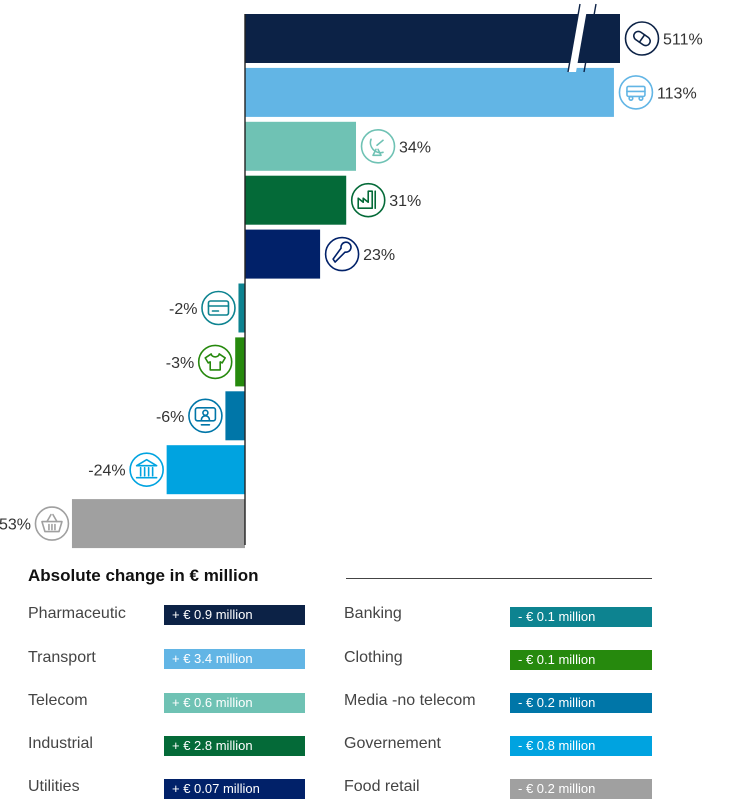 The height and width of the screenshot is (805, 730). What do you see at coordinates (241, 308) in the screenshot?
I see `bar-banking` at bounding box center [241, 308].